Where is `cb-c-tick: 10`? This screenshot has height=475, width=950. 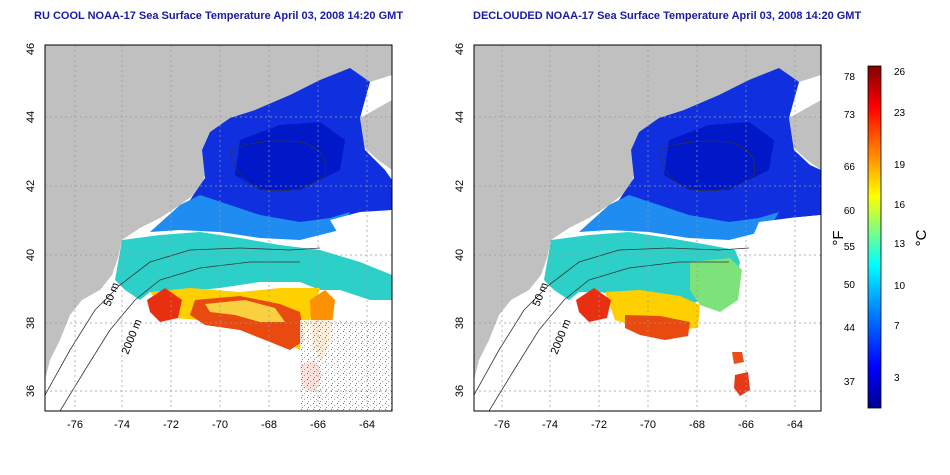 cb-c-tick: 10 is located at coordinates (900, 286).